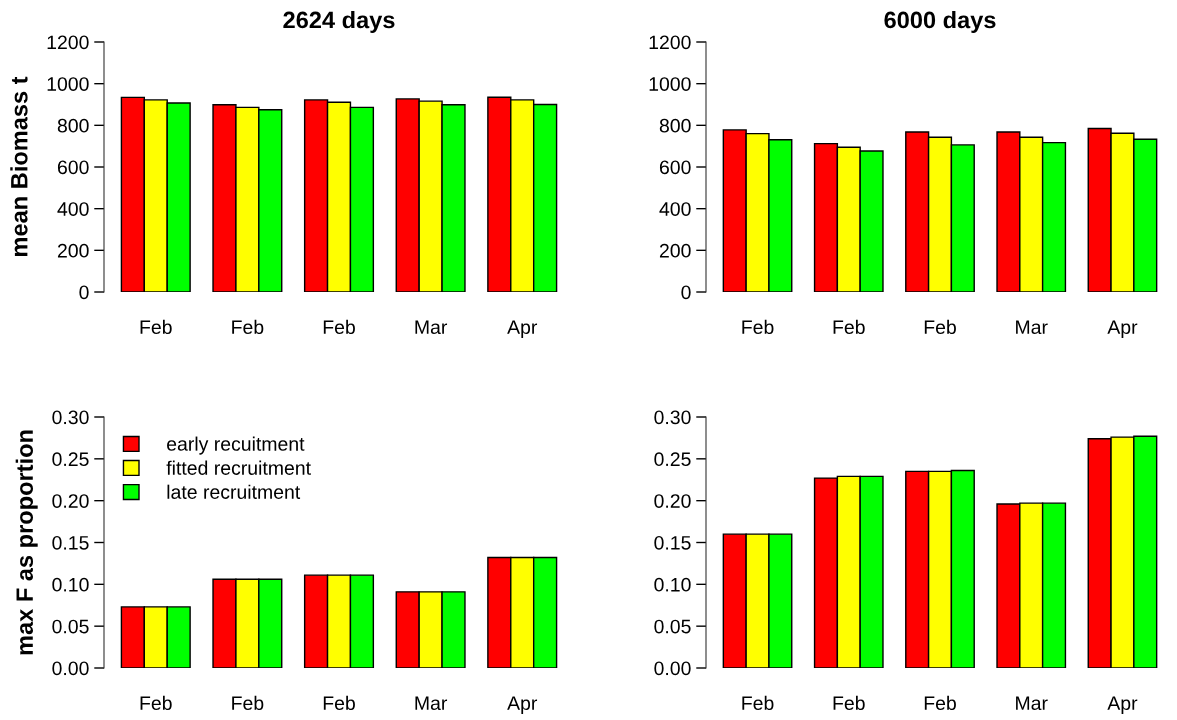 The width and height of the screenshot is (1177, 720). Describe the element at coordinates (236, 445) in the screenshot. I see `legend-label: early recuitment` at that location.